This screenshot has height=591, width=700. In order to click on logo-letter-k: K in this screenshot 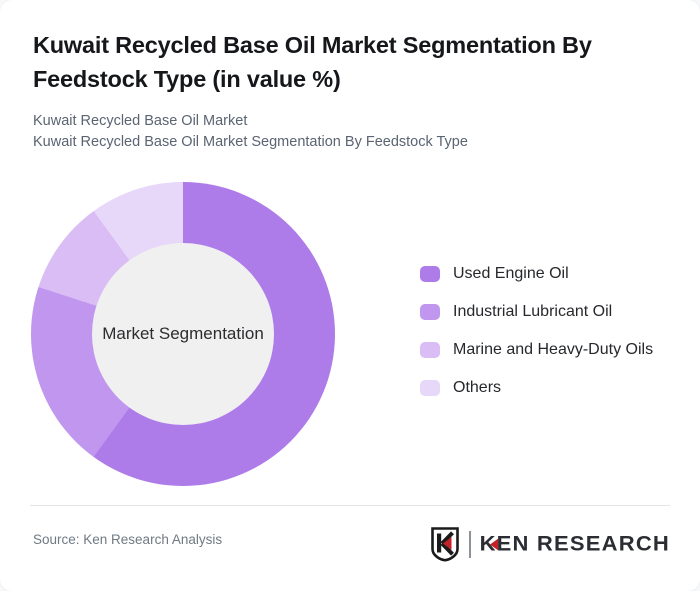, I will do `click(488, 543)`.